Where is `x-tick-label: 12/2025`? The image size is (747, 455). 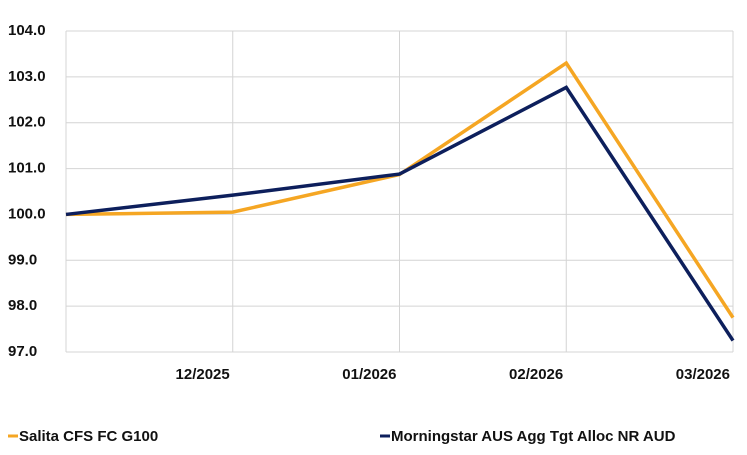 x-tick-label: 12/2025 is located at coordinates (203, 374).